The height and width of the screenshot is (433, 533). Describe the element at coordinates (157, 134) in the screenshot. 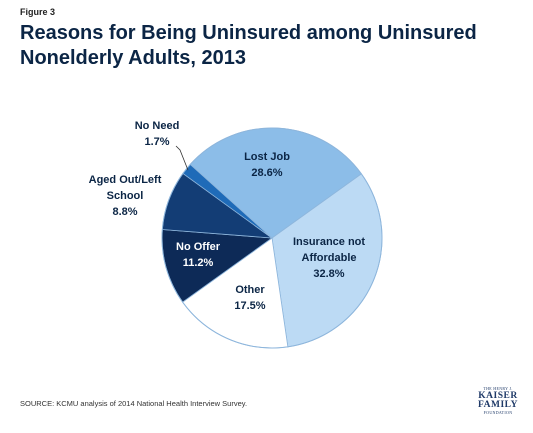

I see `slice-label-no-need: No Need 1.7%` at that location.